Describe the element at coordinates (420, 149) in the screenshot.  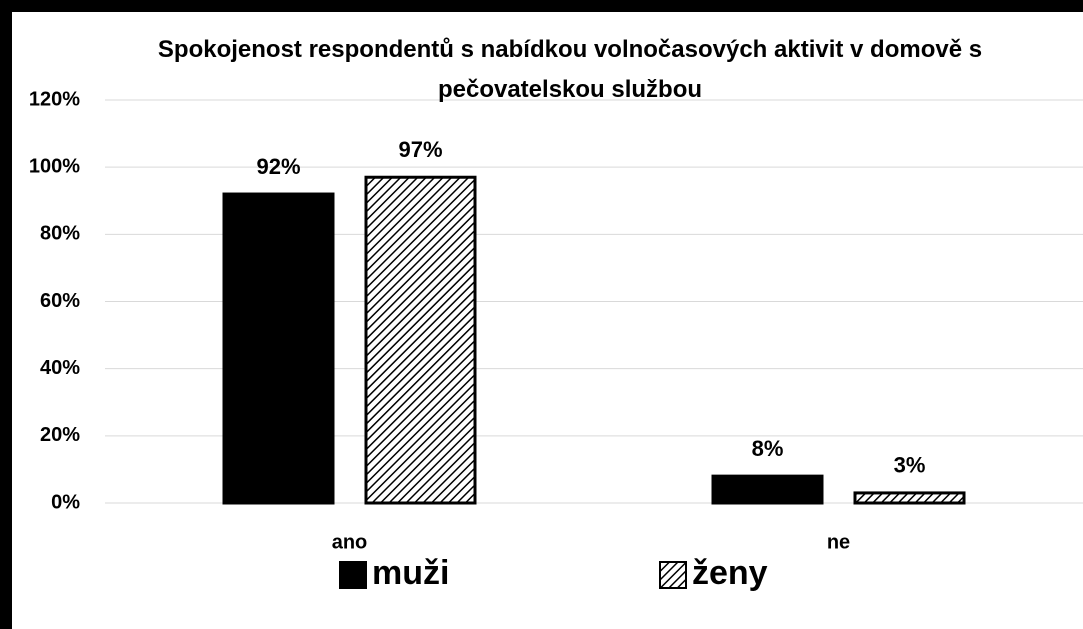
I see `data-label: 97%` at that location.